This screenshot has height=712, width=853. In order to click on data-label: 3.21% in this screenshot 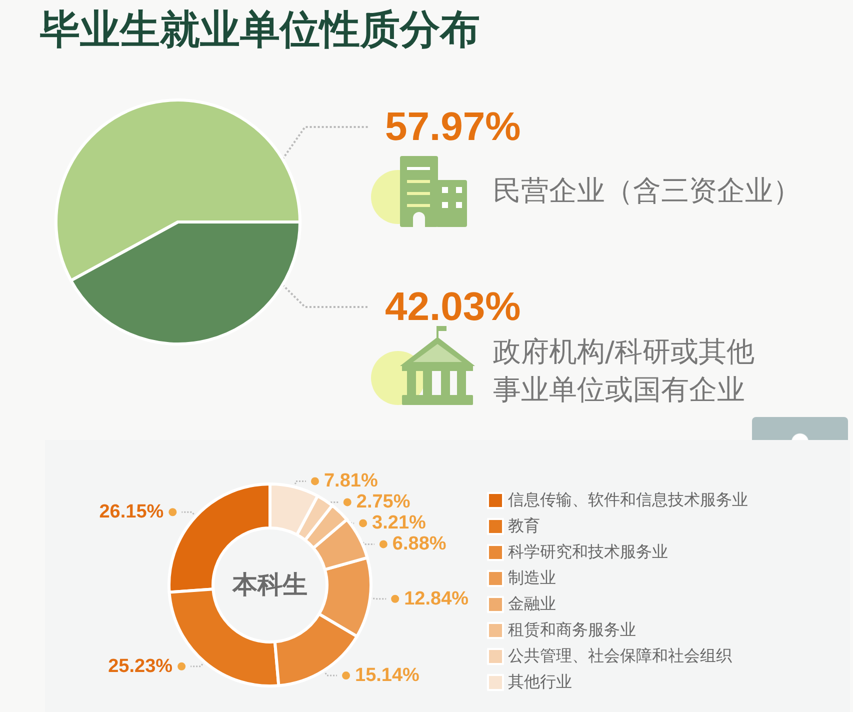, I will do `click(399, 523)`.